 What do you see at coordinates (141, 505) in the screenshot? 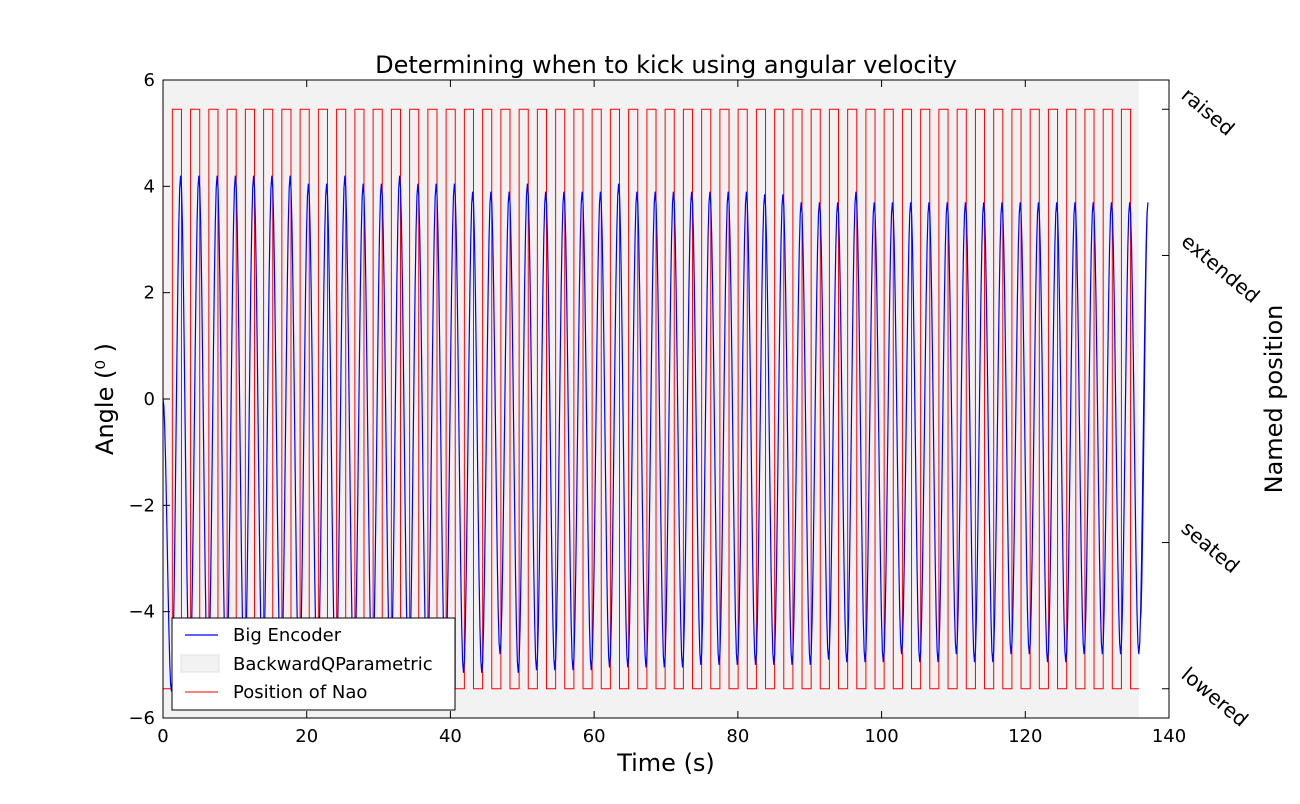
I see `y-tick-label: −2` at bounding box center [141, 505].